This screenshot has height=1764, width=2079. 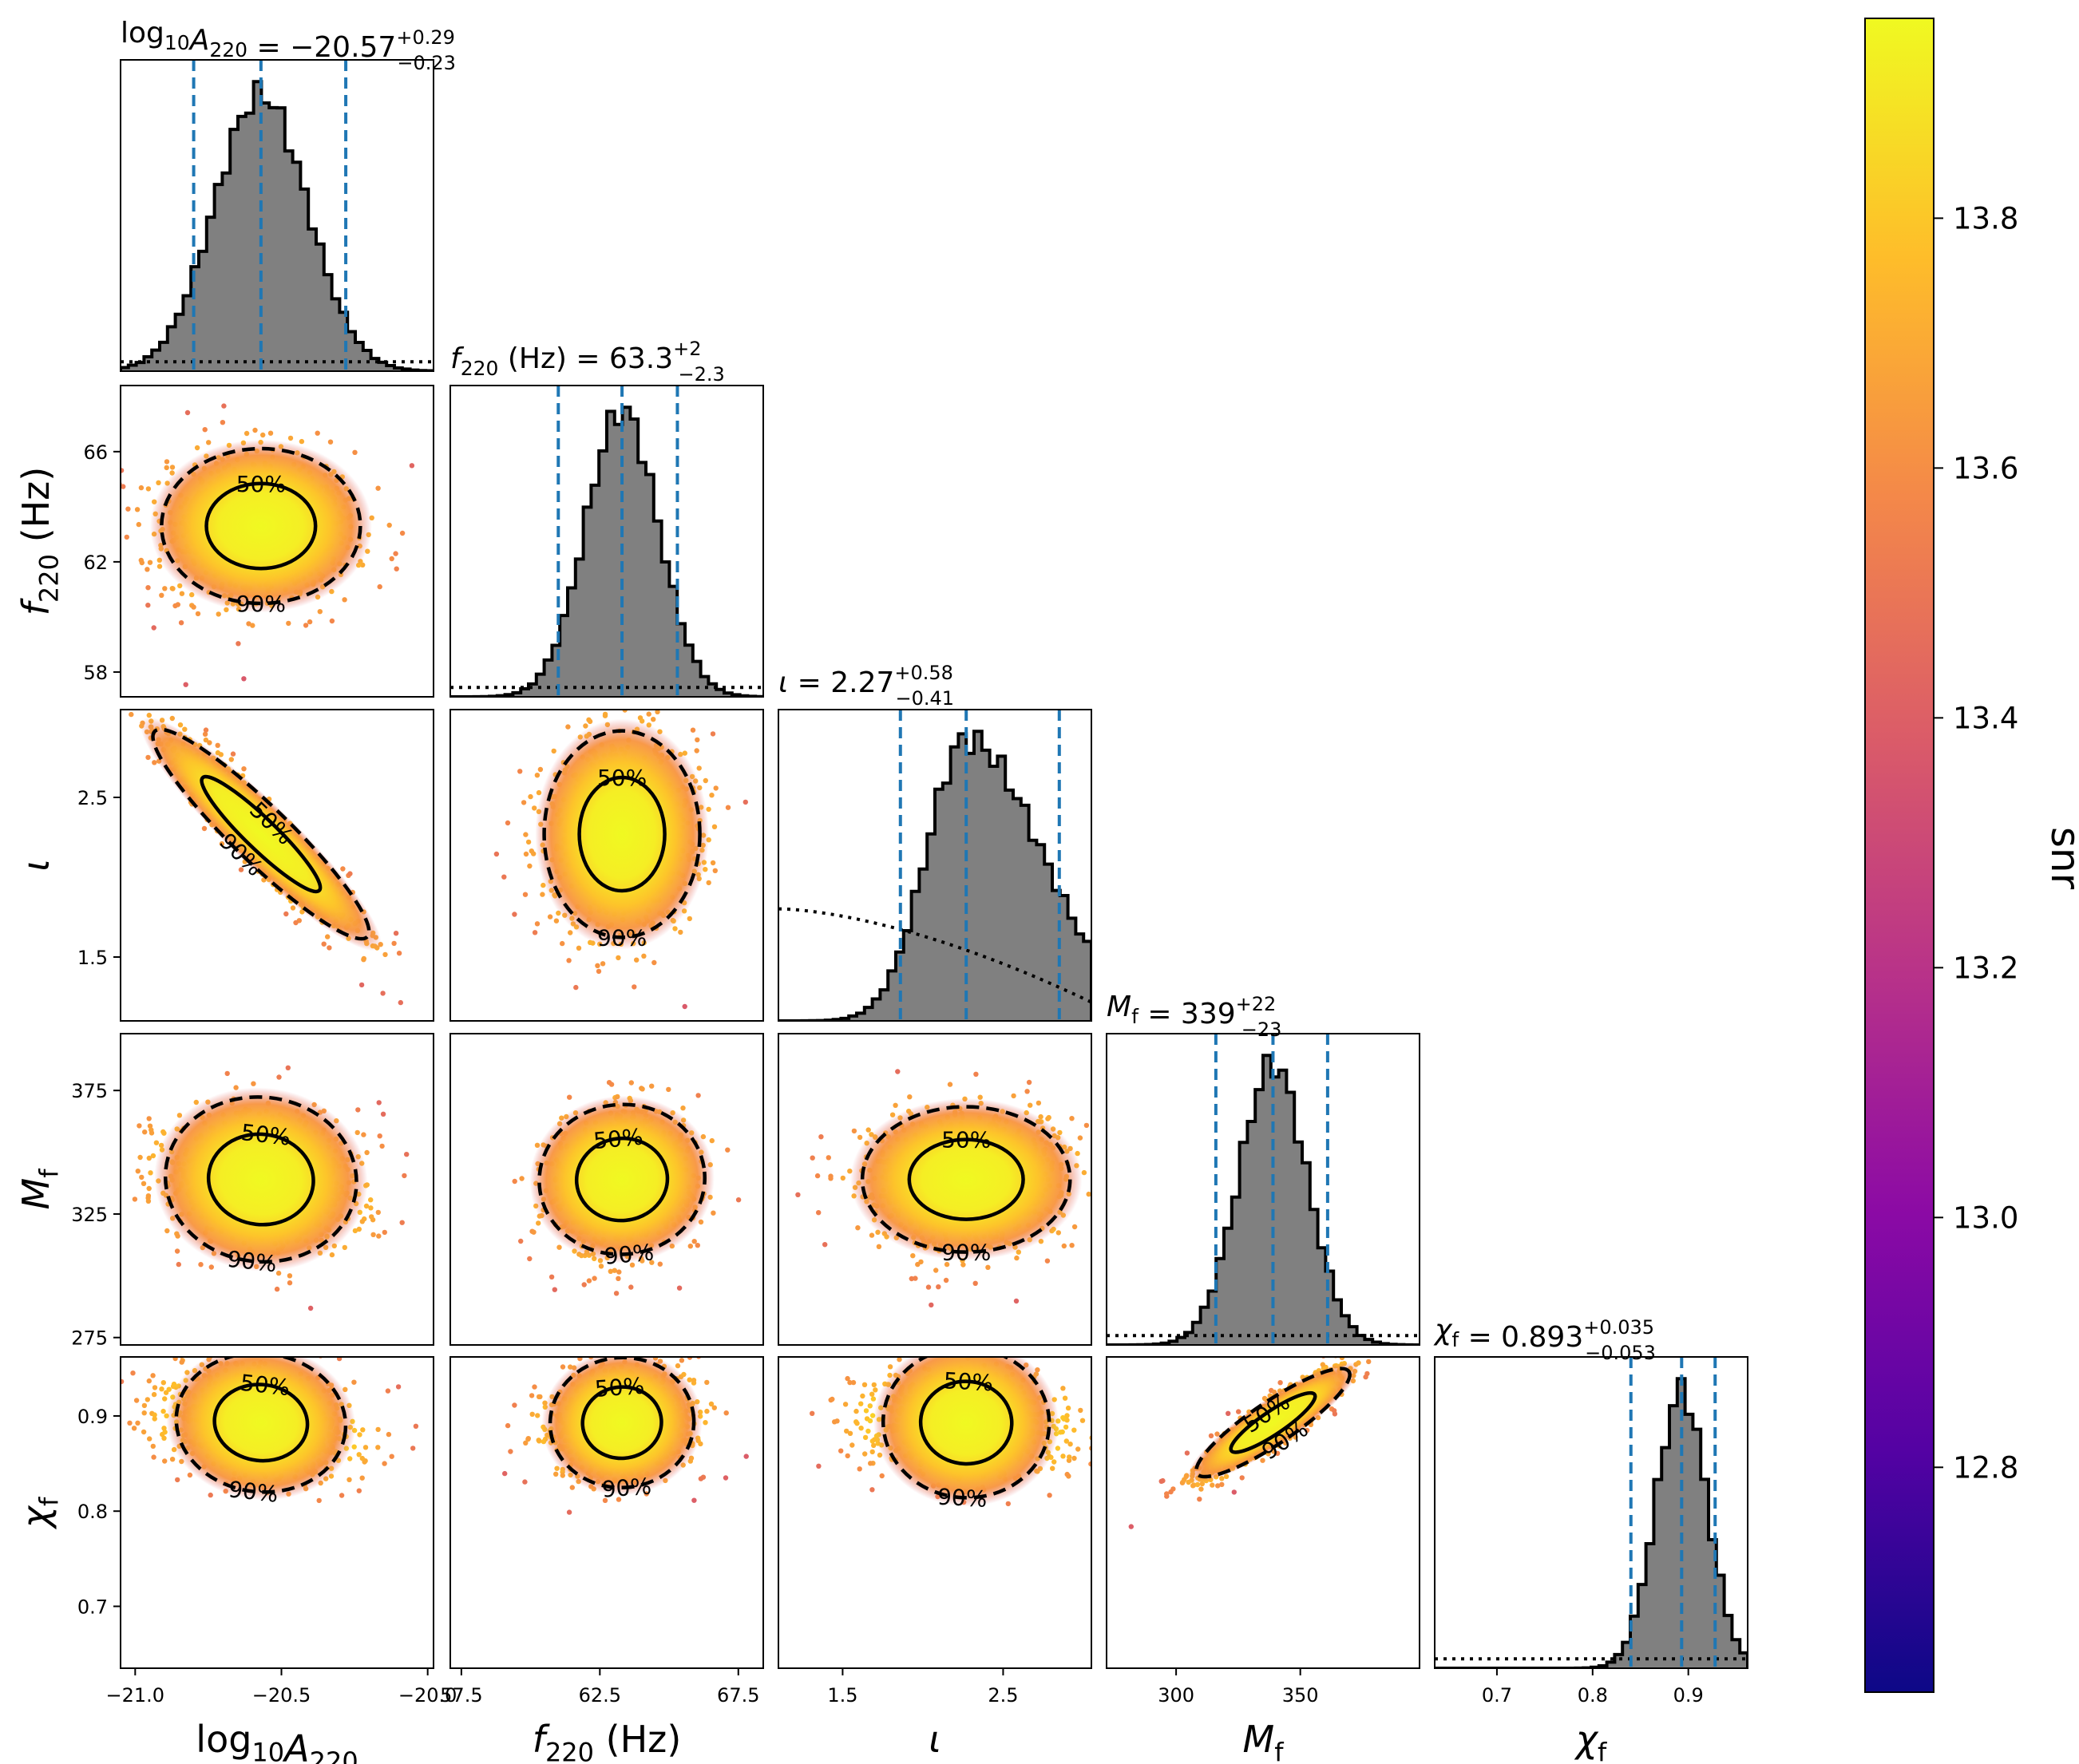 I want to click on x-axis-label: χf, so click(x=1590, y=1741).